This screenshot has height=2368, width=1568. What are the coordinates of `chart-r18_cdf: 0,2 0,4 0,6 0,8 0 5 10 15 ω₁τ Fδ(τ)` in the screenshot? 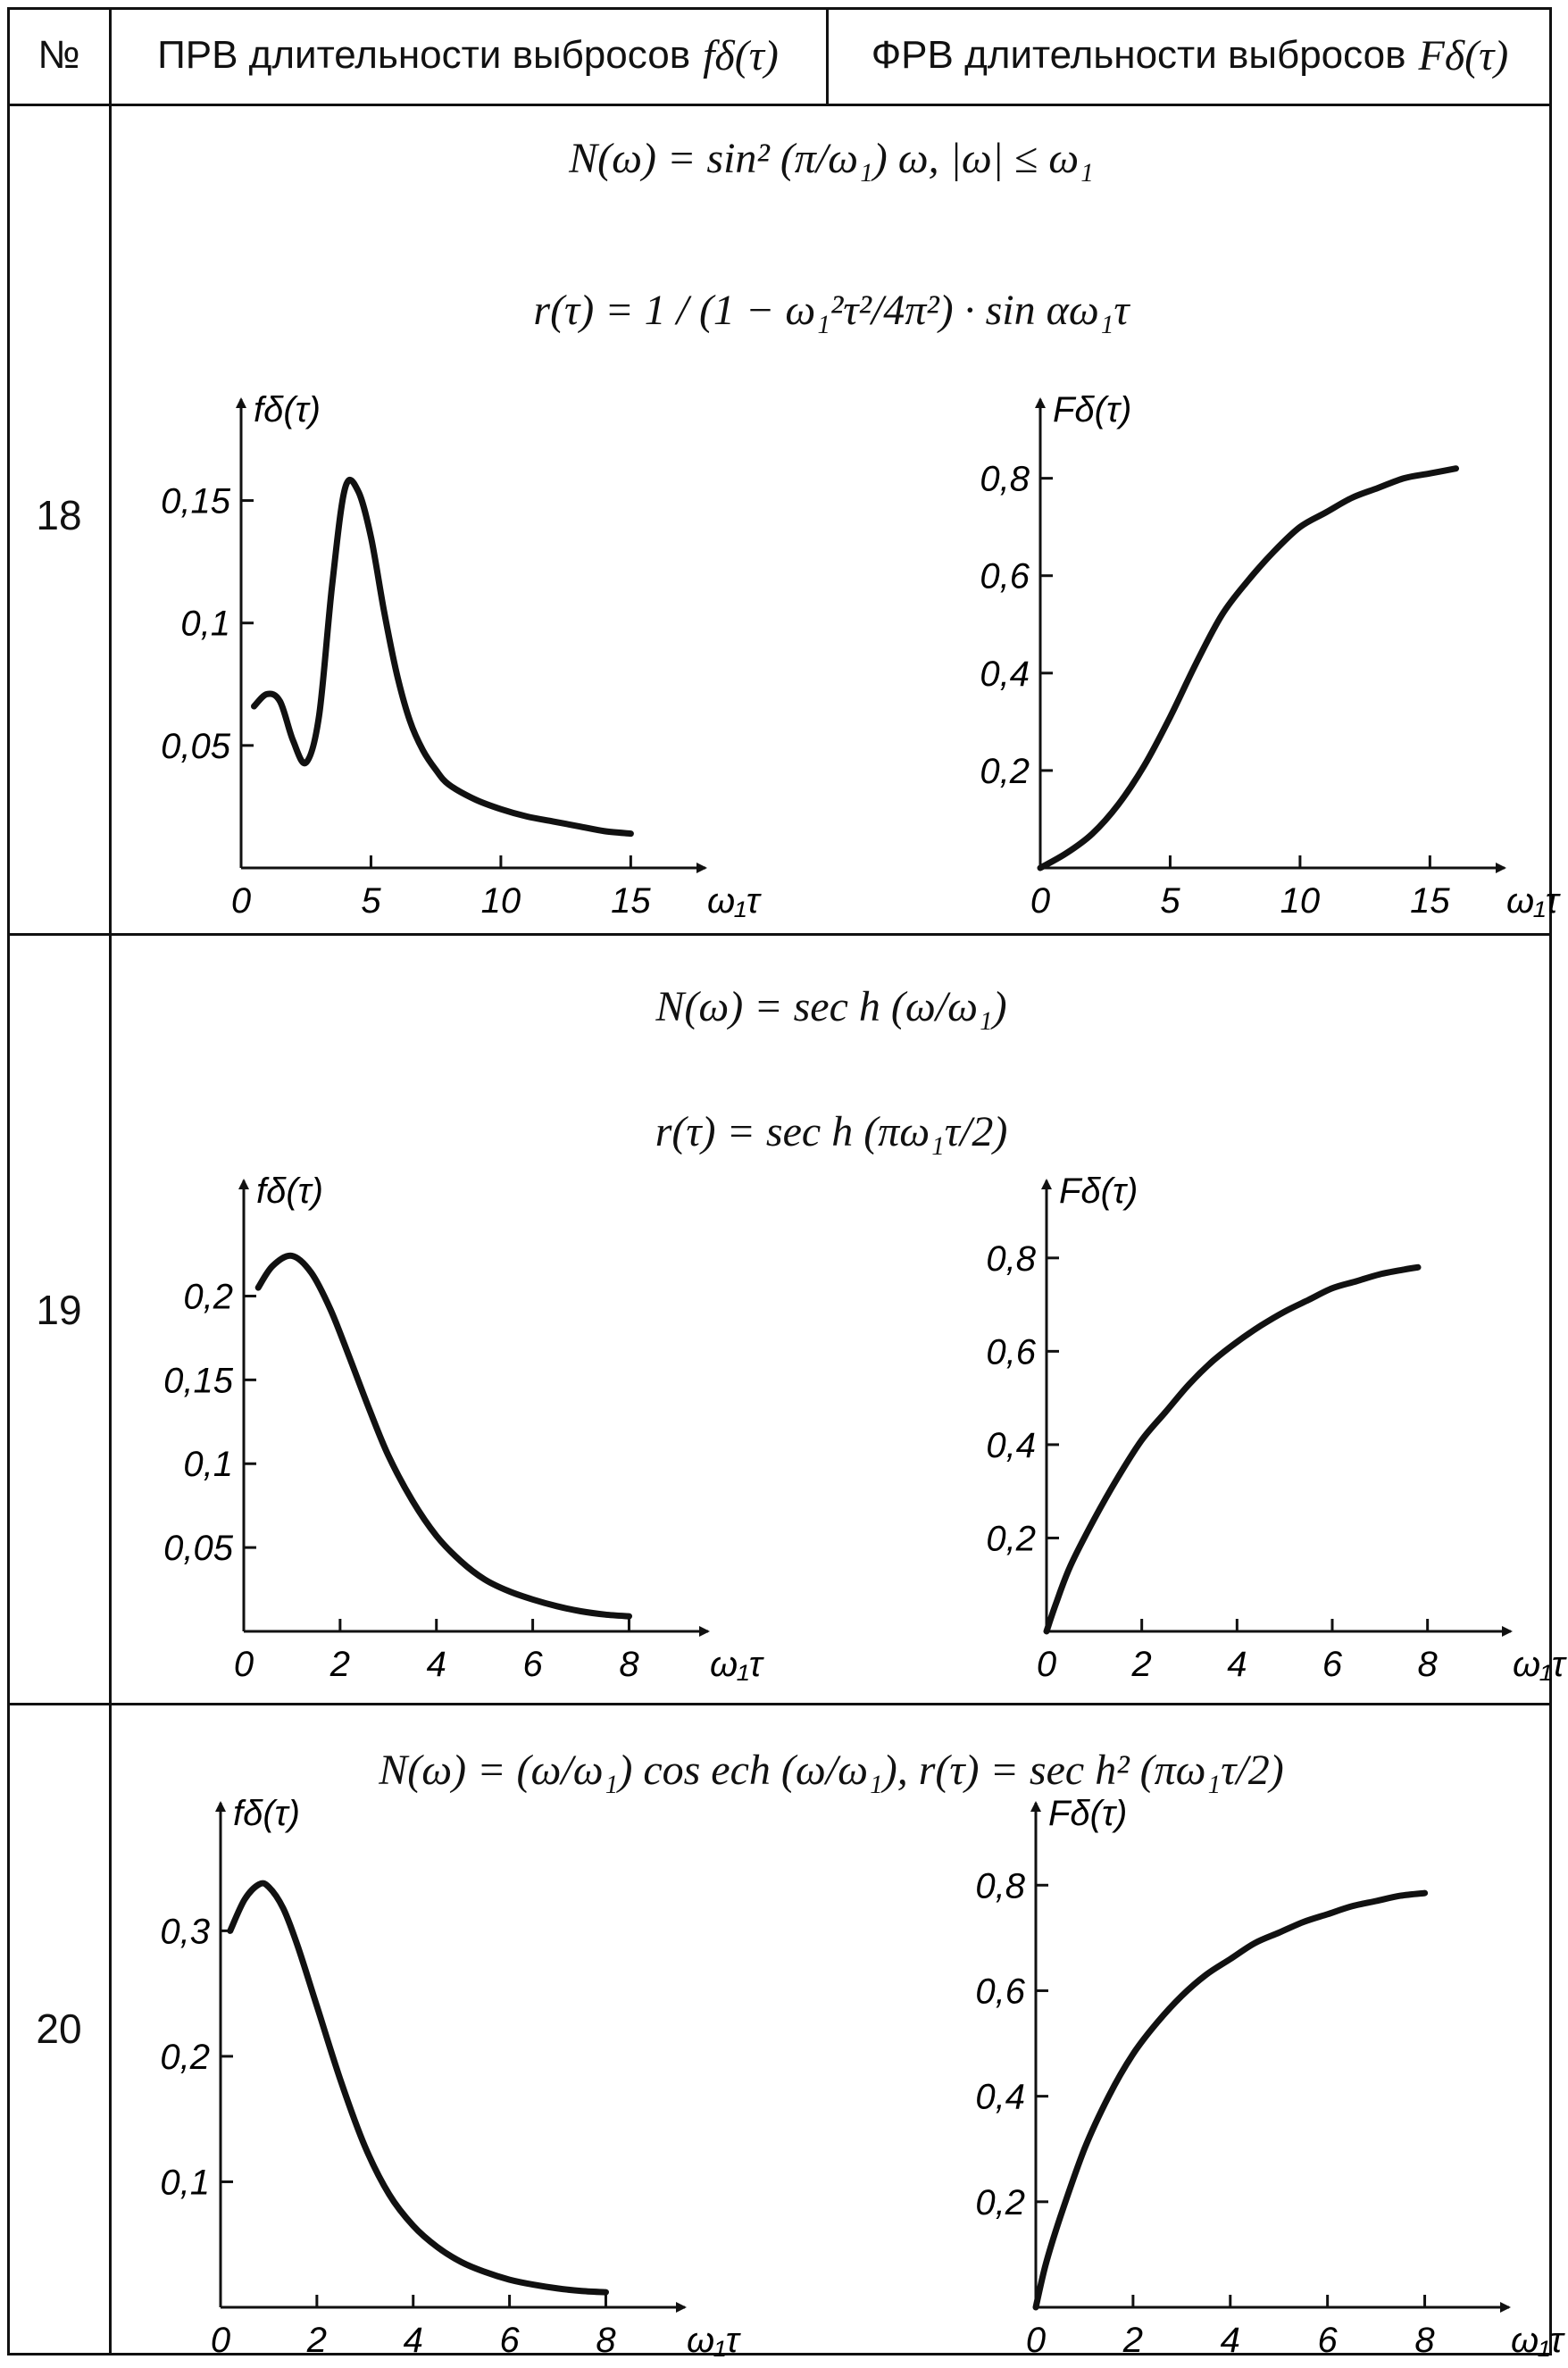 It's located at (1270, 655).